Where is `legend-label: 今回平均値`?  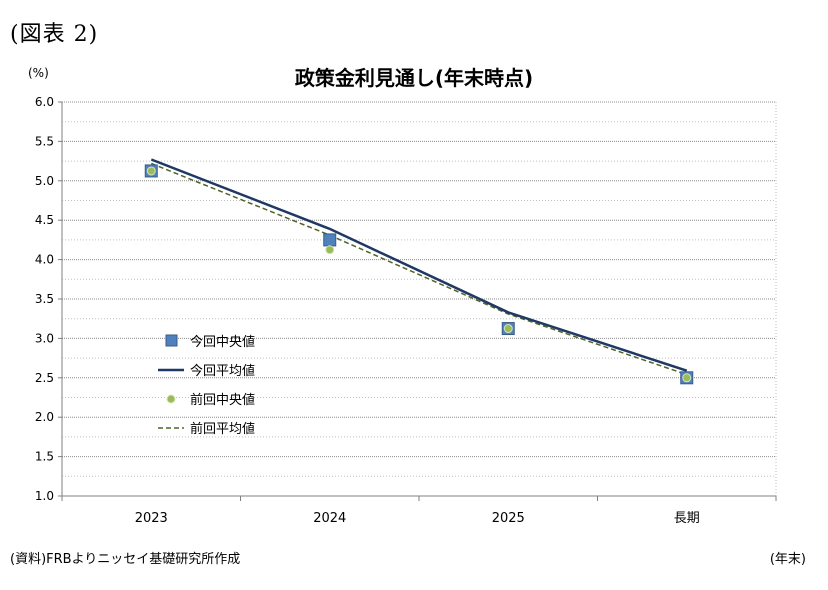
legend-label: 今回平均値 is located at coordinates (222, 371).